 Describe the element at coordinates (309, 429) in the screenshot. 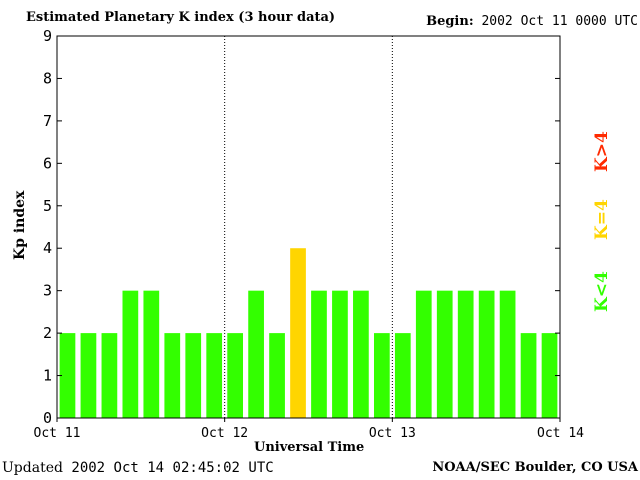

I see `x-axis-ticks: Oct 11 Oct 12 Oct 13 Oct 14` at that location.